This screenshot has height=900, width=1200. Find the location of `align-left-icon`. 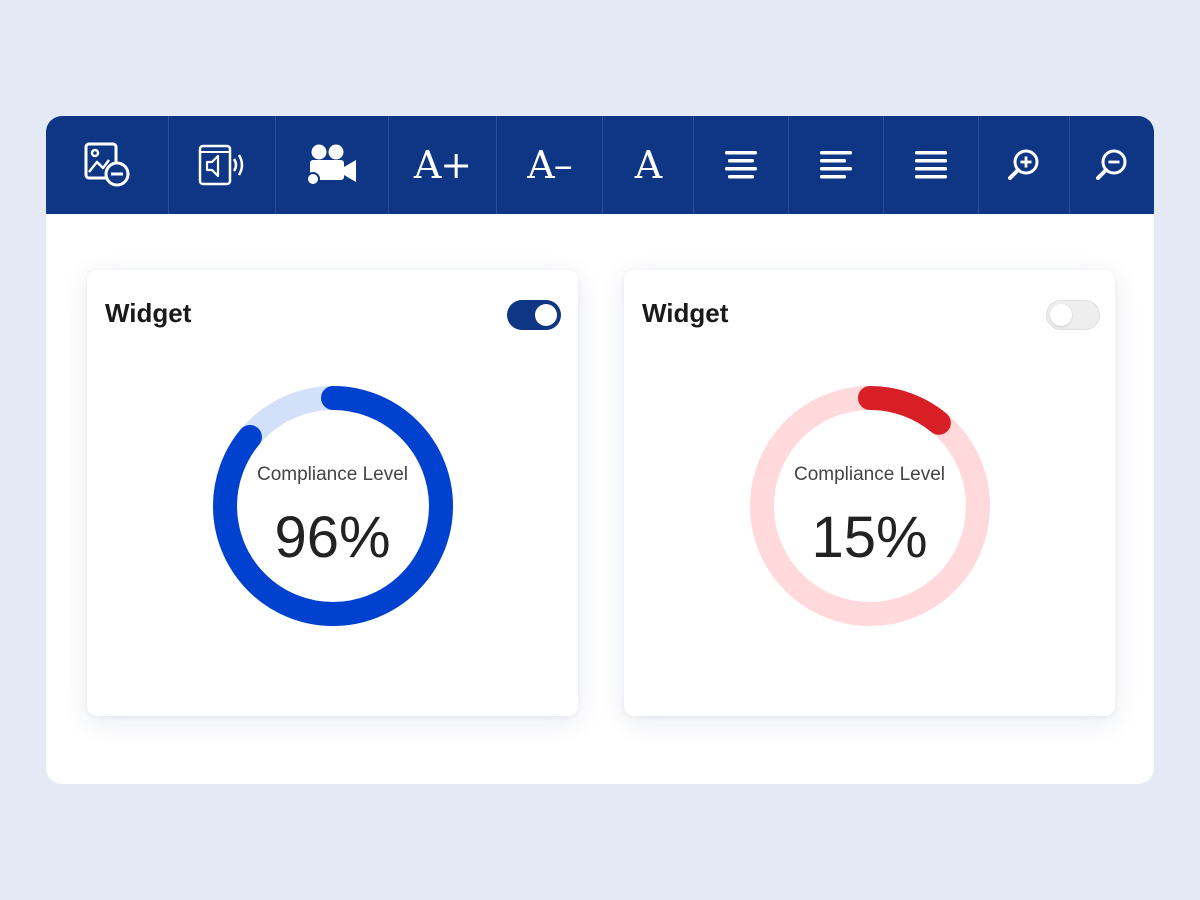

align-left-icon is located at coordinates (836, 165).